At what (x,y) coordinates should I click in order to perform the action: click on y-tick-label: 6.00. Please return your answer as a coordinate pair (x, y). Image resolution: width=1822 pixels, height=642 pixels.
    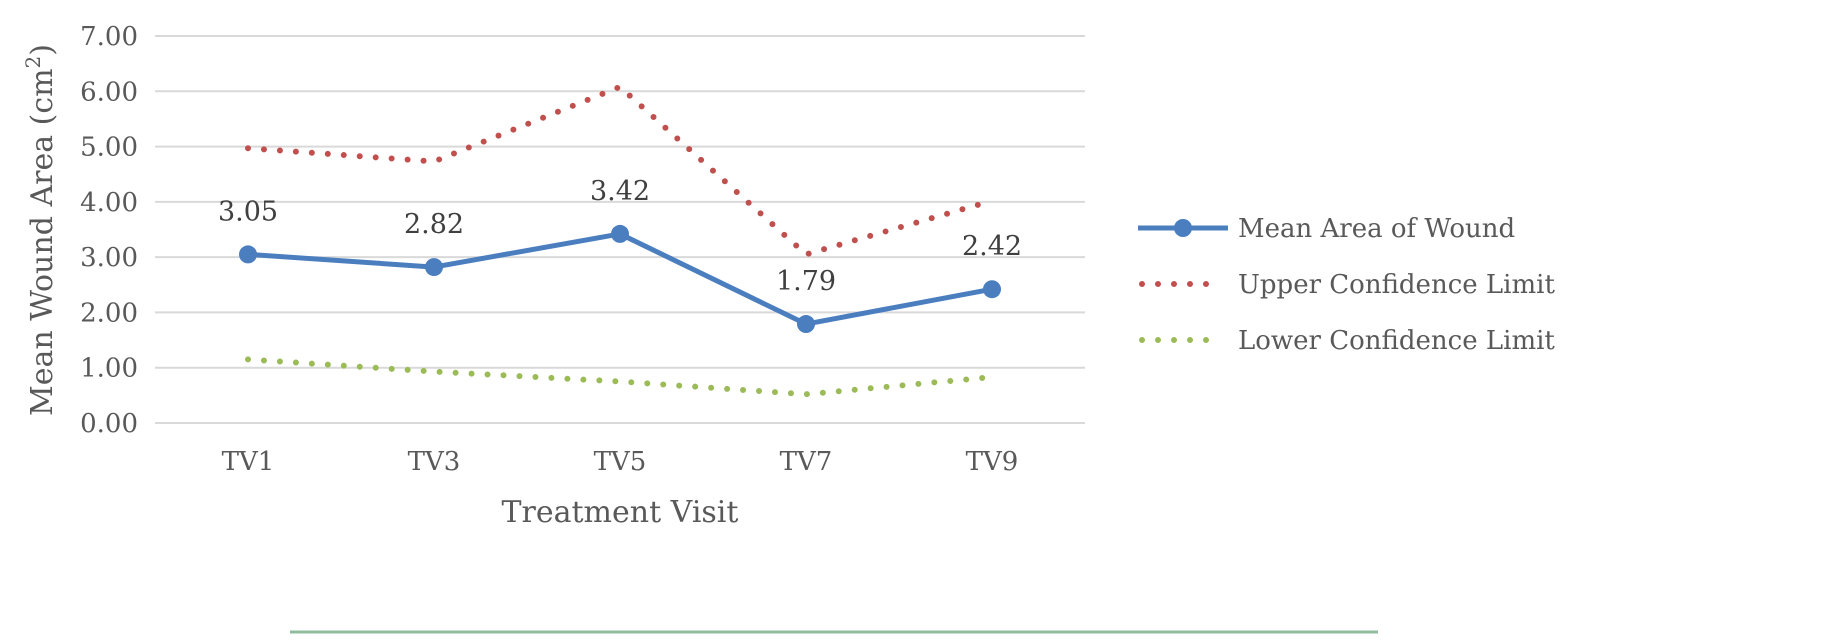
    Looking at the image, I should click on (109, 92).